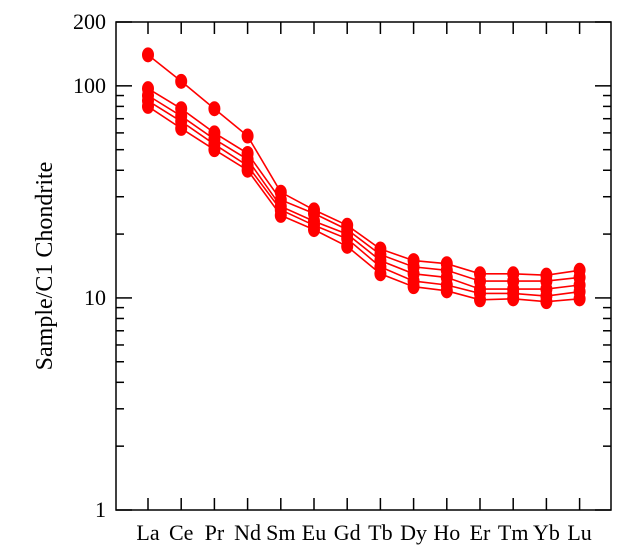  What do you see at coordinates (314, 532) in the screenshot?
I see `x-tick-label-eu: Eu` at bounding box center [314, 532].